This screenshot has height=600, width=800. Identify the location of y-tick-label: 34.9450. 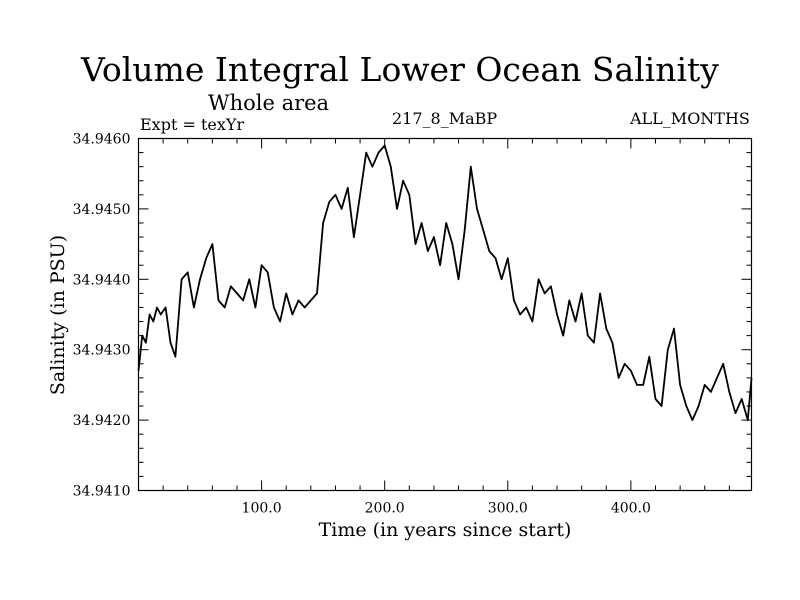
(102, 210).